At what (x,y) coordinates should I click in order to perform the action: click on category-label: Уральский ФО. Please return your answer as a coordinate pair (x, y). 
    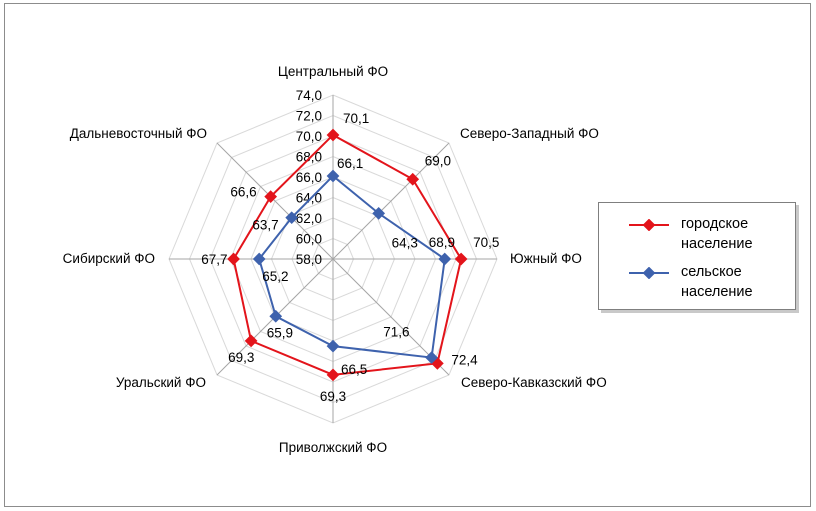
    Looking at the image, I should click on (161, 382).